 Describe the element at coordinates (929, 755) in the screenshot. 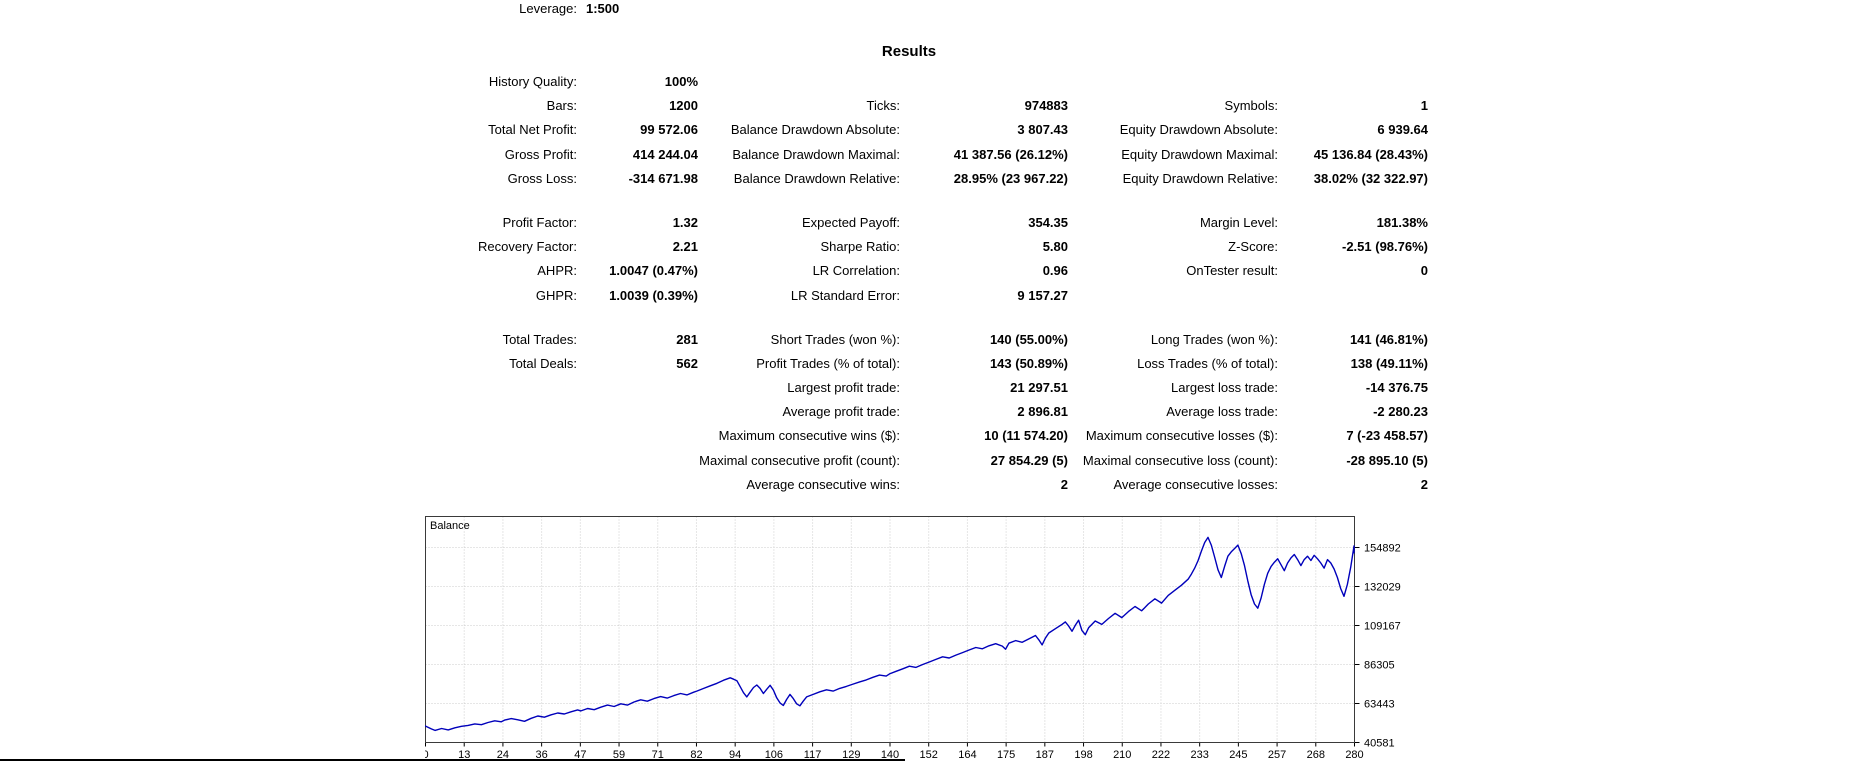

I see `x-axis-label: 152` at that location.